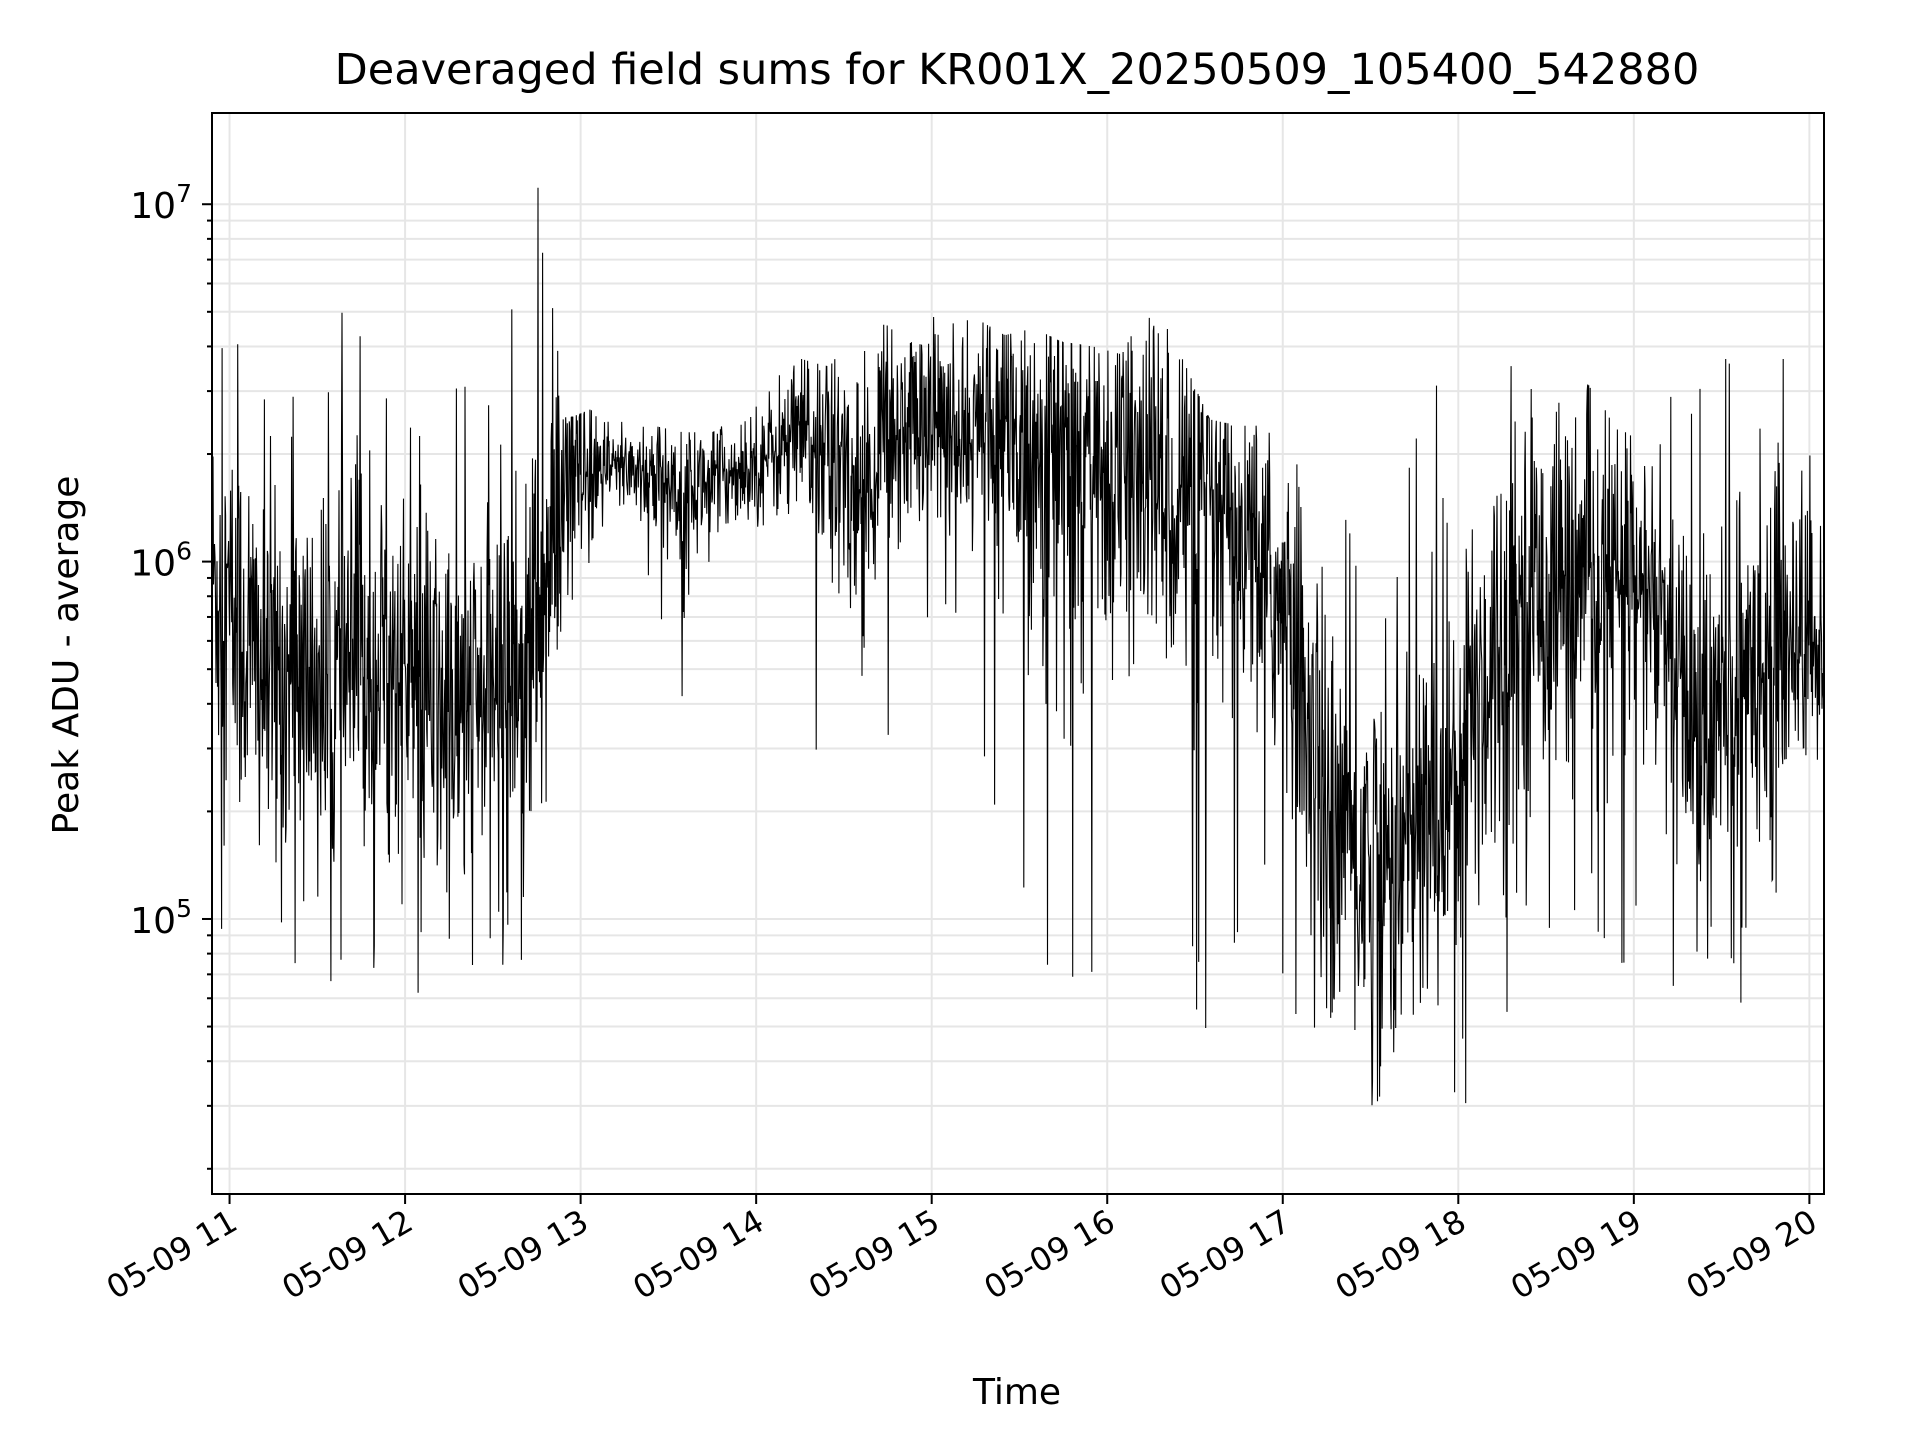  What do you see at coordinates (347, 1254) in the screenshot?
I see `x-tick-label: 05-09 12` at bounding box center [347, 1254].